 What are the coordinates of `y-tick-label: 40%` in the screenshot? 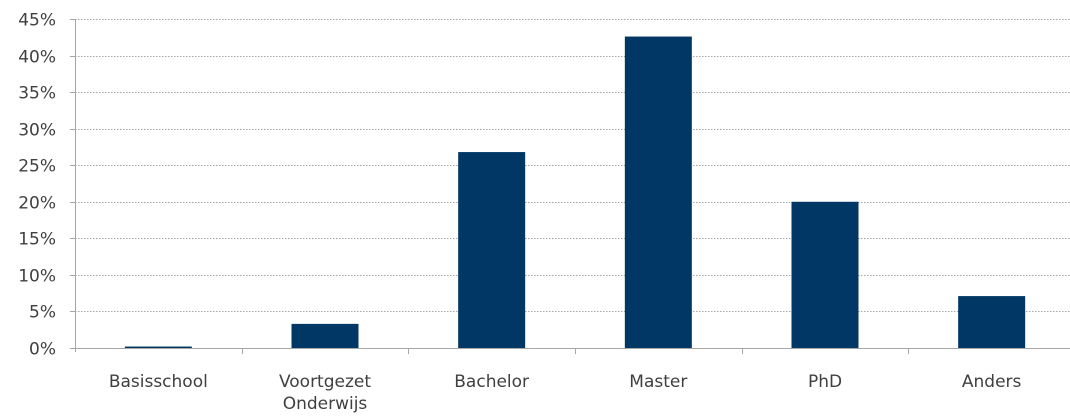 It's located at (37, 58).